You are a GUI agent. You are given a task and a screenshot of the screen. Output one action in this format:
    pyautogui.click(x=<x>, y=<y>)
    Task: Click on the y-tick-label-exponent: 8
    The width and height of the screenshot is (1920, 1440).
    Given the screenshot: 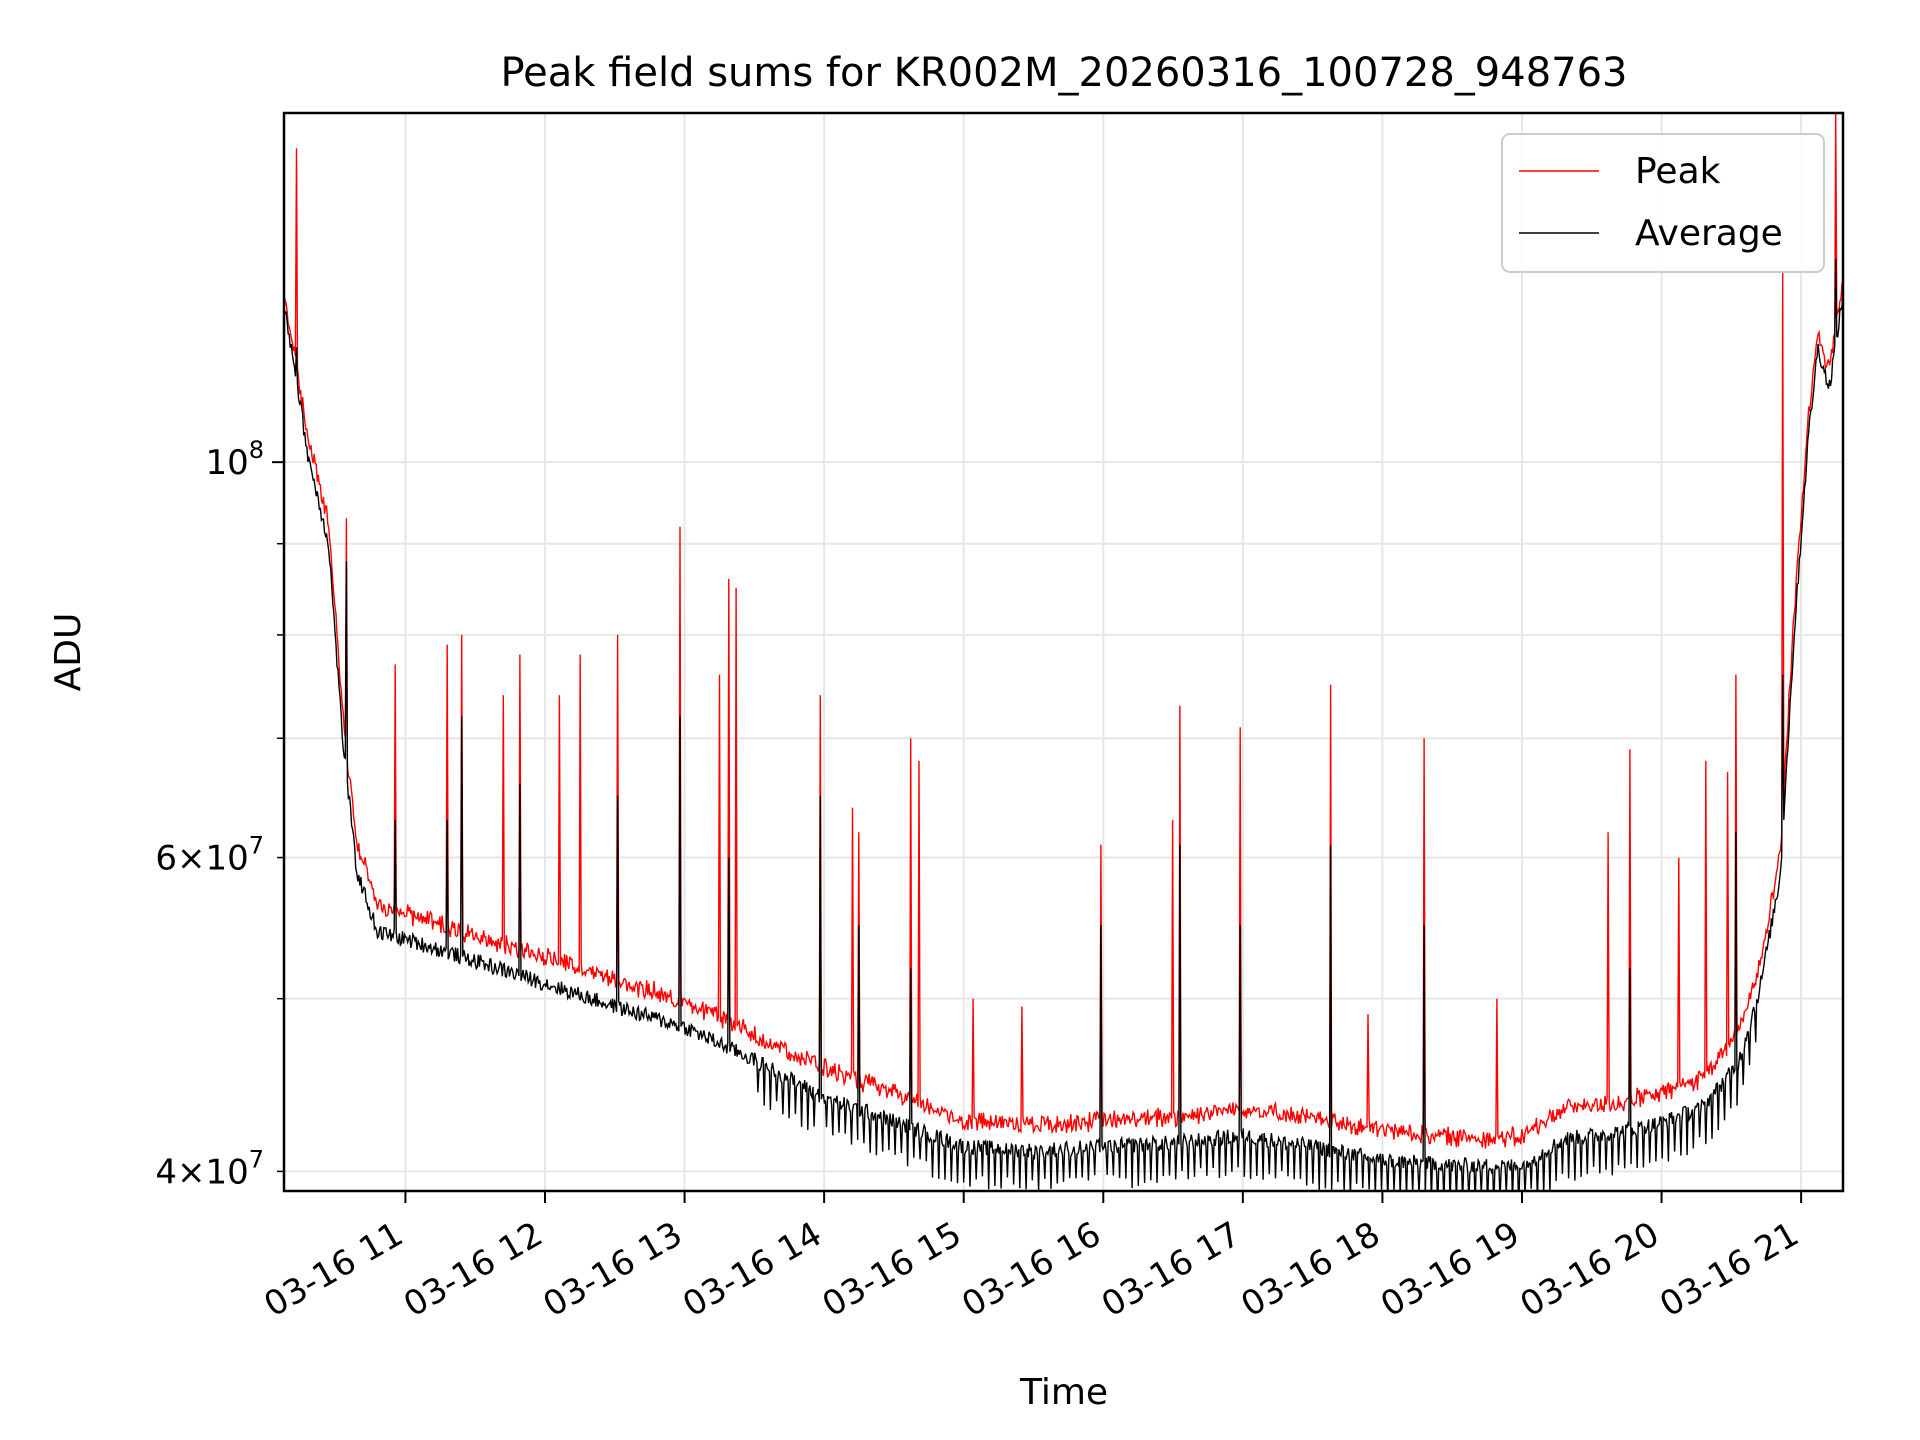 What is the action you would take?
    pyautogui.click(x=256, y=450)
    